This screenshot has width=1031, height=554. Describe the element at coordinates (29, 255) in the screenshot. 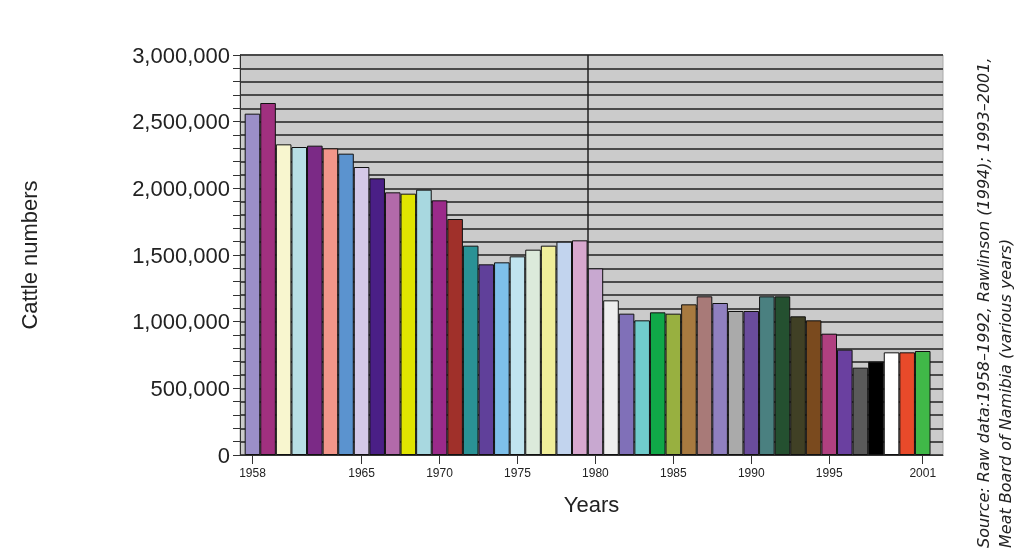

I see `y-axis-title: Cattle numbers` at that location.